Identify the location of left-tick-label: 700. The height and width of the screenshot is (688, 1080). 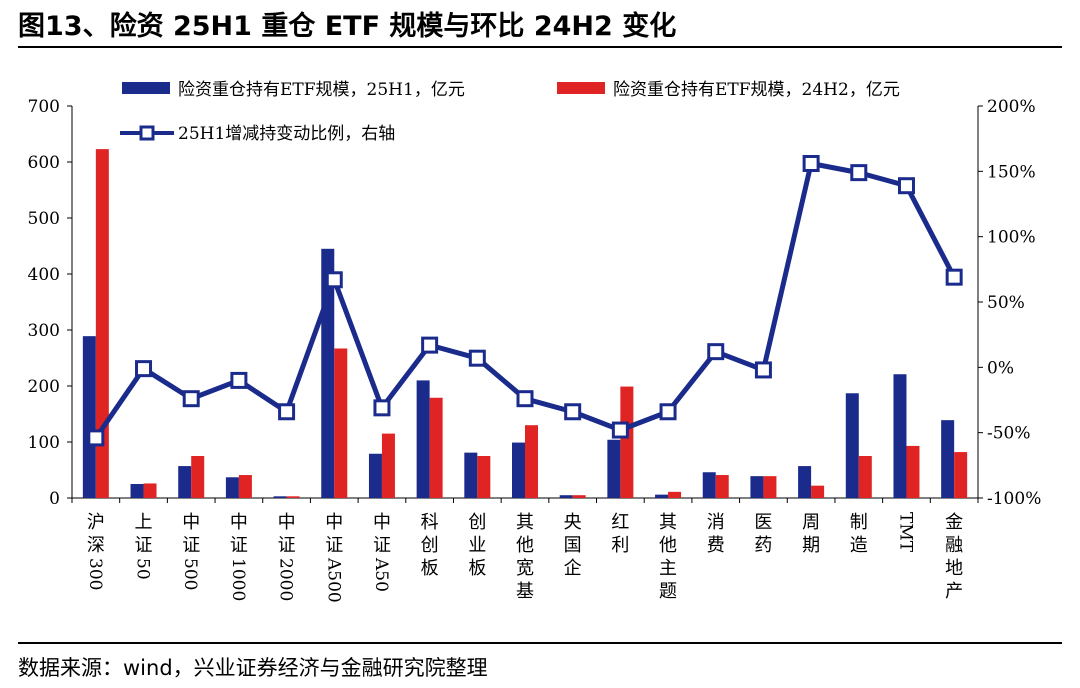
(44, 107).